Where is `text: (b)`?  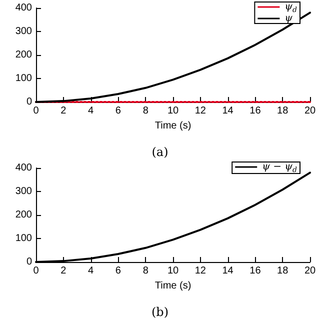 text: (b) is located at coordinates (160, 312).